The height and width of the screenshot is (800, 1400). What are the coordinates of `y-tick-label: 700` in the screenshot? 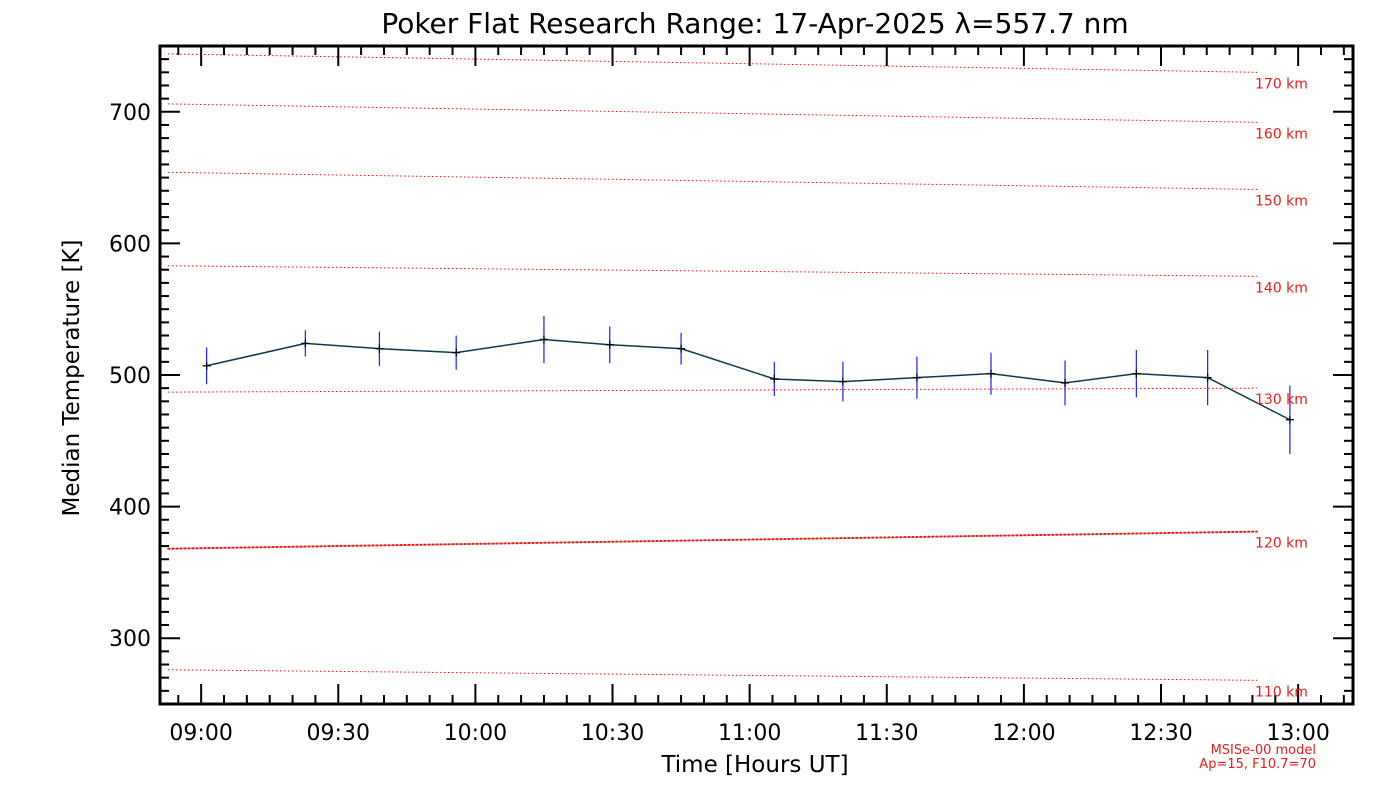 It's located at (130, 113).